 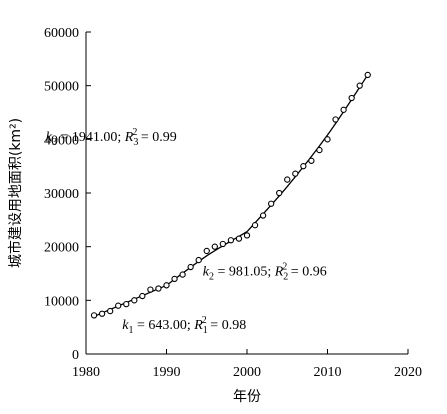 I want to click on y-ticks: 0 10000 20000 30000 40000 50000 60000, so click(x=67, y=194).